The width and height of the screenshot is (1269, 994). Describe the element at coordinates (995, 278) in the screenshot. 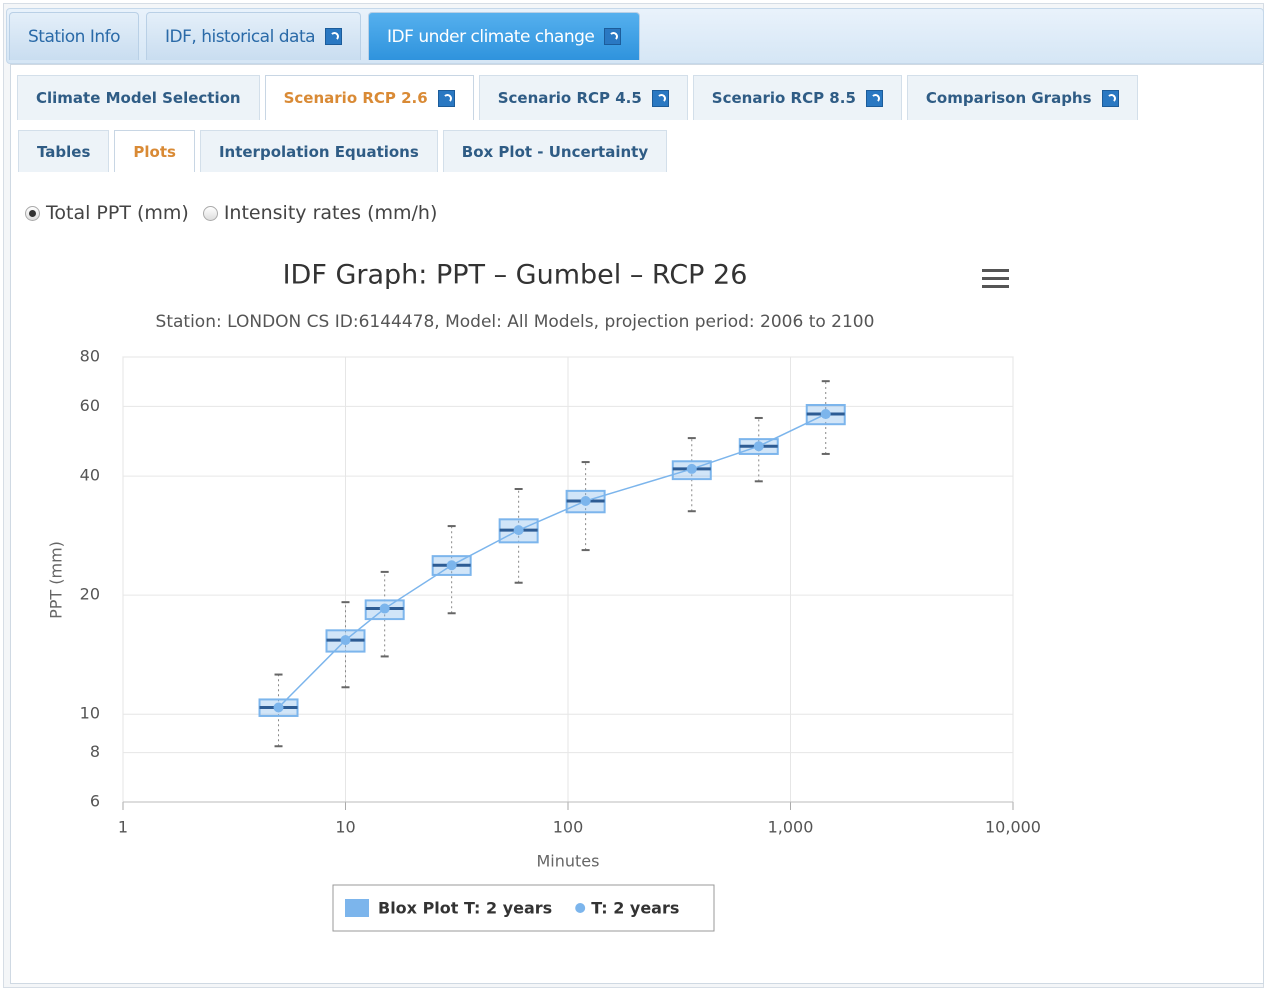

I see `menu-button` at that location.